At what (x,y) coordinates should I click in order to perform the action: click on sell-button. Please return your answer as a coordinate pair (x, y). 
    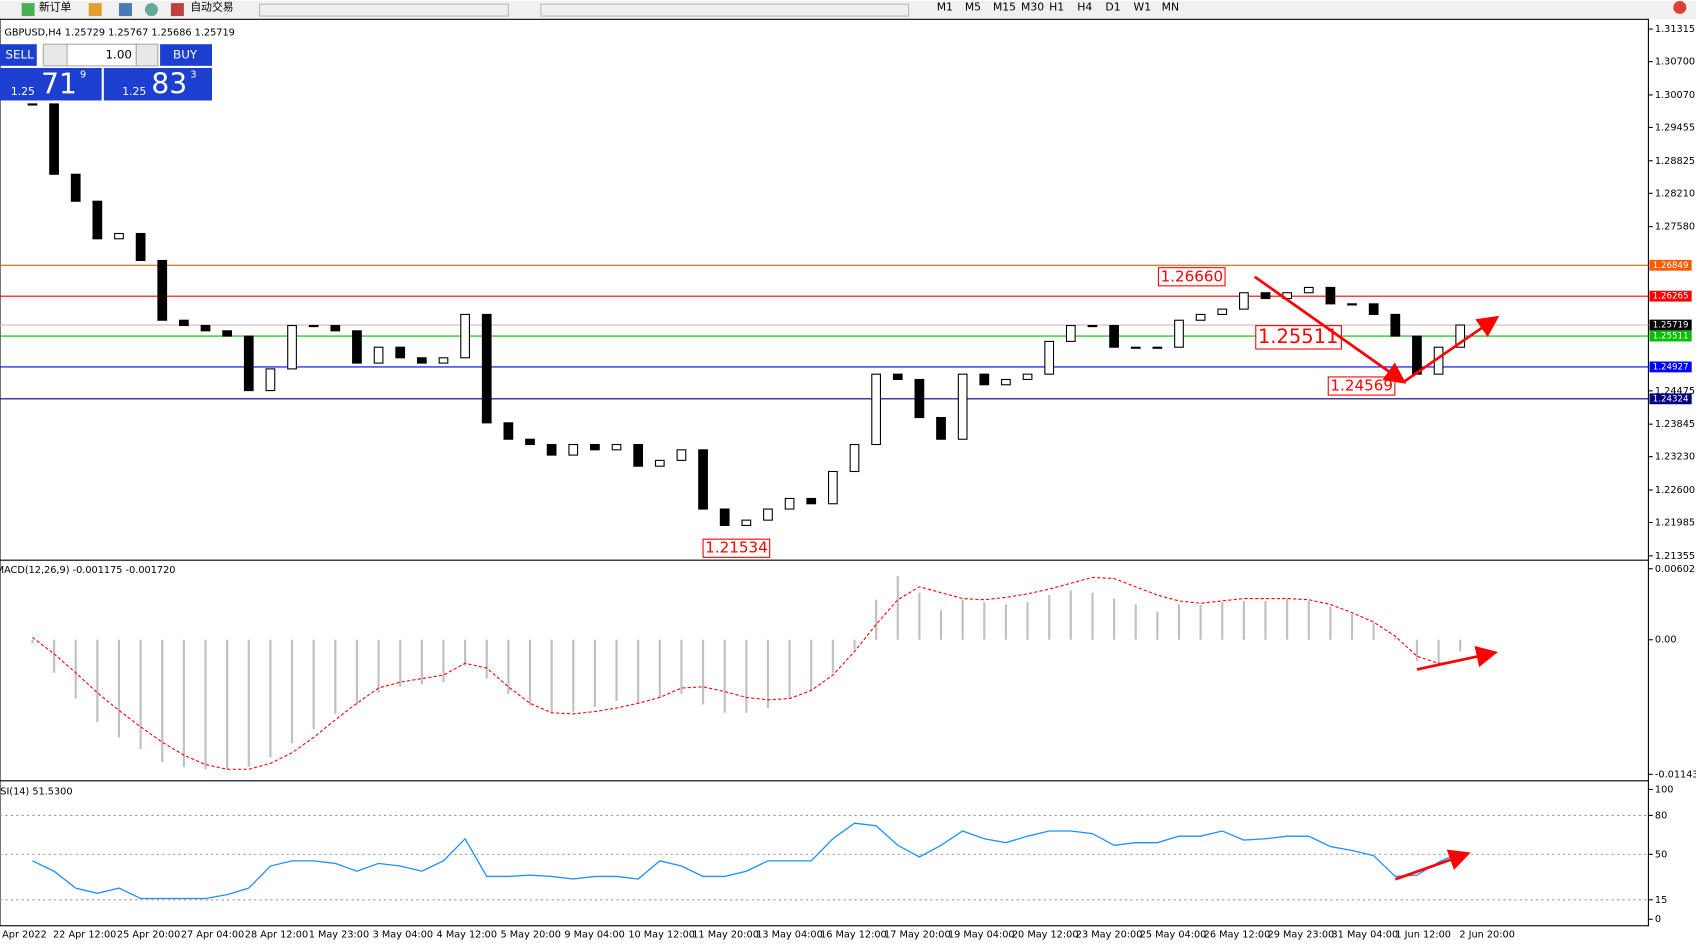
    Looking at the image, I should click on (18, 55).